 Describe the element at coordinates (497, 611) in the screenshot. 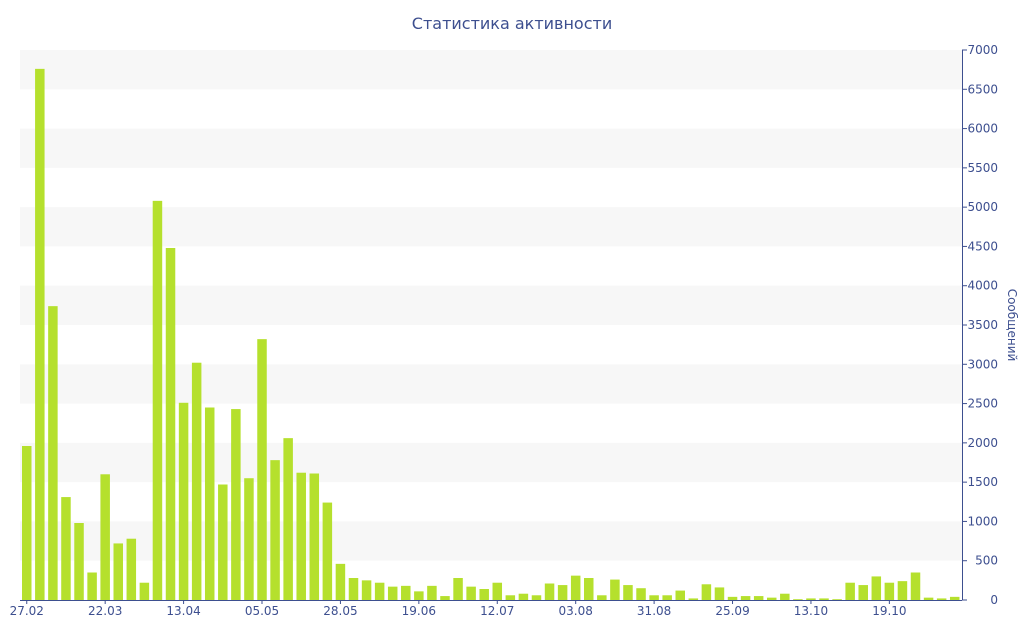

I see `x-tick-label: 12.07` at that location.